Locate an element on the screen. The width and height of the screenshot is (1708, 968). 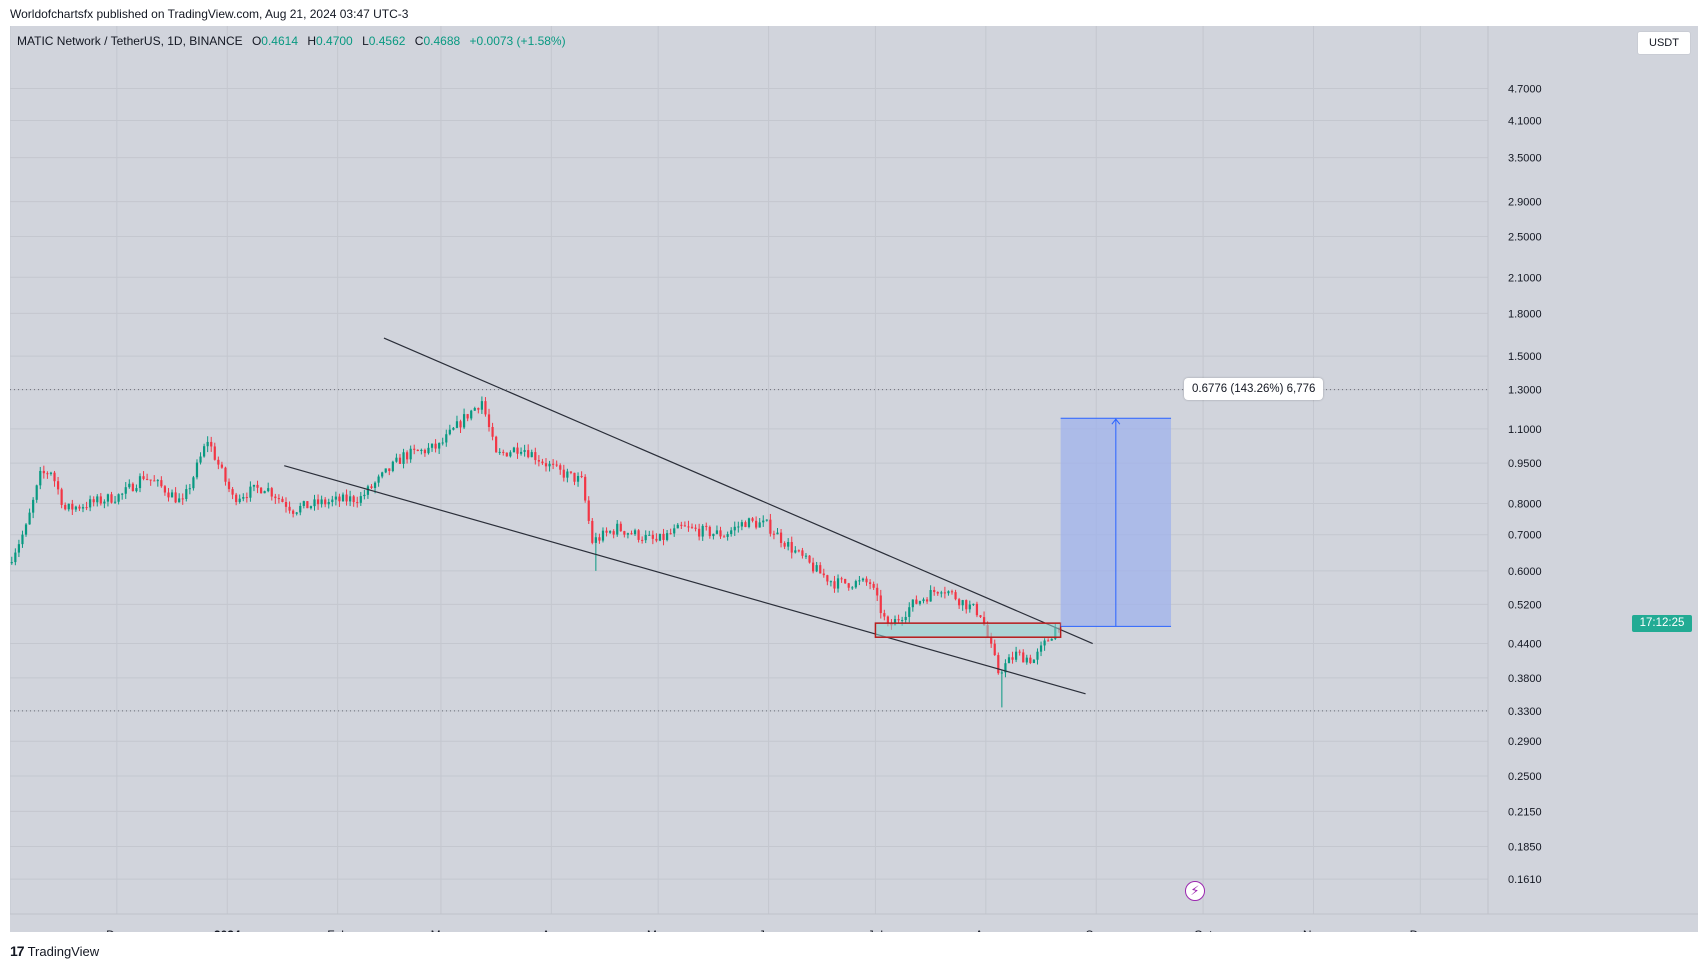
x-tick-label: Dec is located at coordinates (1420, 930).